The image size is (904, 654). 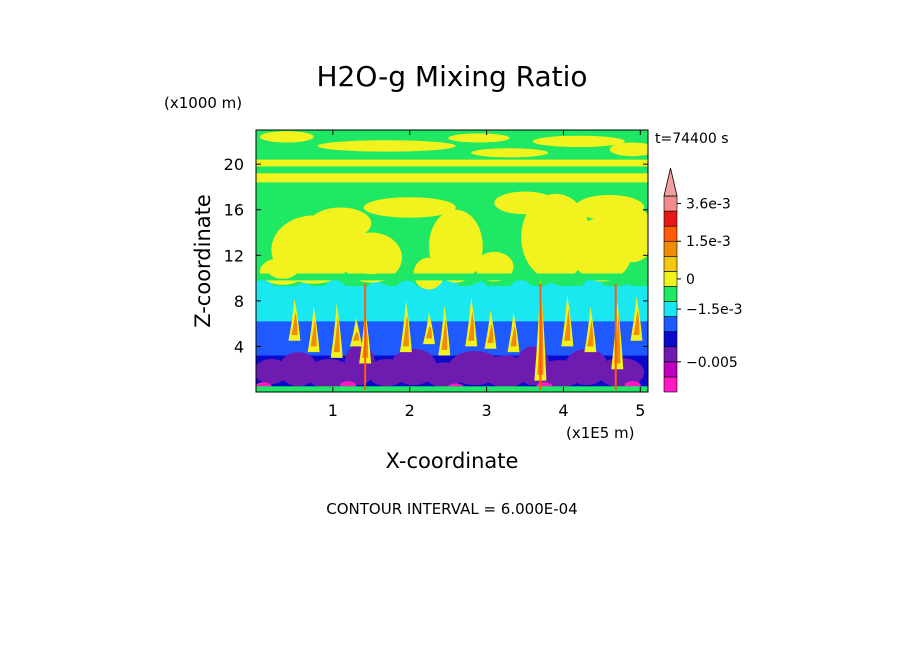 What do you see at coordinates (640, 410) in the screenshot?
I see `x-tick-label: 5` at bounding box center [640, 410].